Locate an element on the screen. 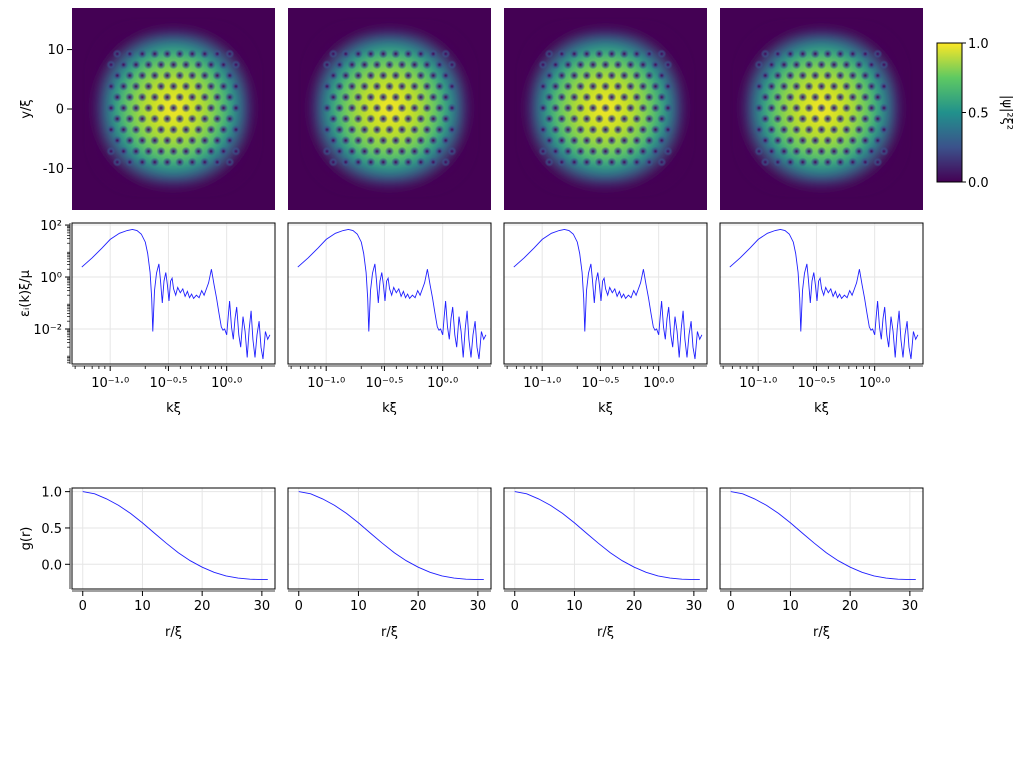  y-tick-label: 0.5 is located at coordinates (51, 529).